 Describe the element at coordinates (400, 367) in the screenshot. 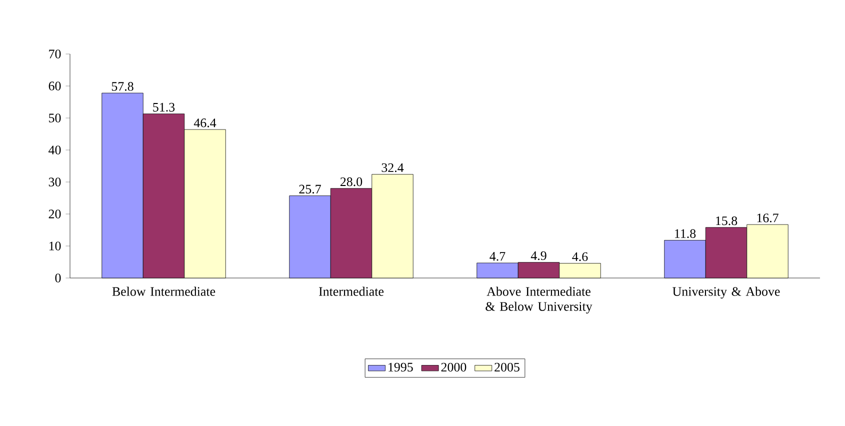

I see `legend-label: 1995` at that location.